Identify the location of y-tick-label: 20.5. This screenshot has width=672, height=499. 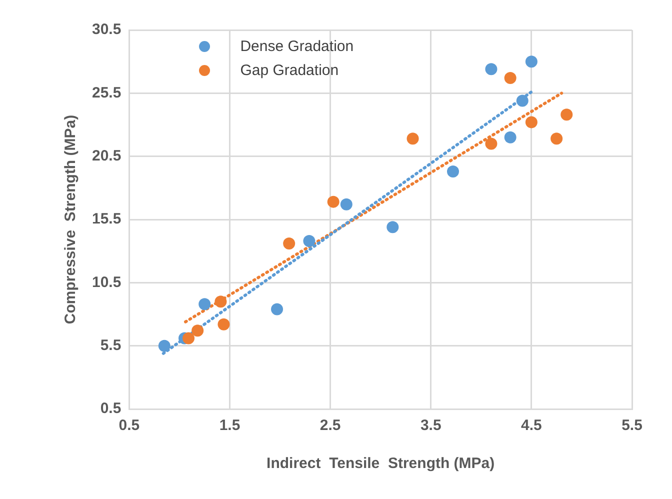
(107, 155).